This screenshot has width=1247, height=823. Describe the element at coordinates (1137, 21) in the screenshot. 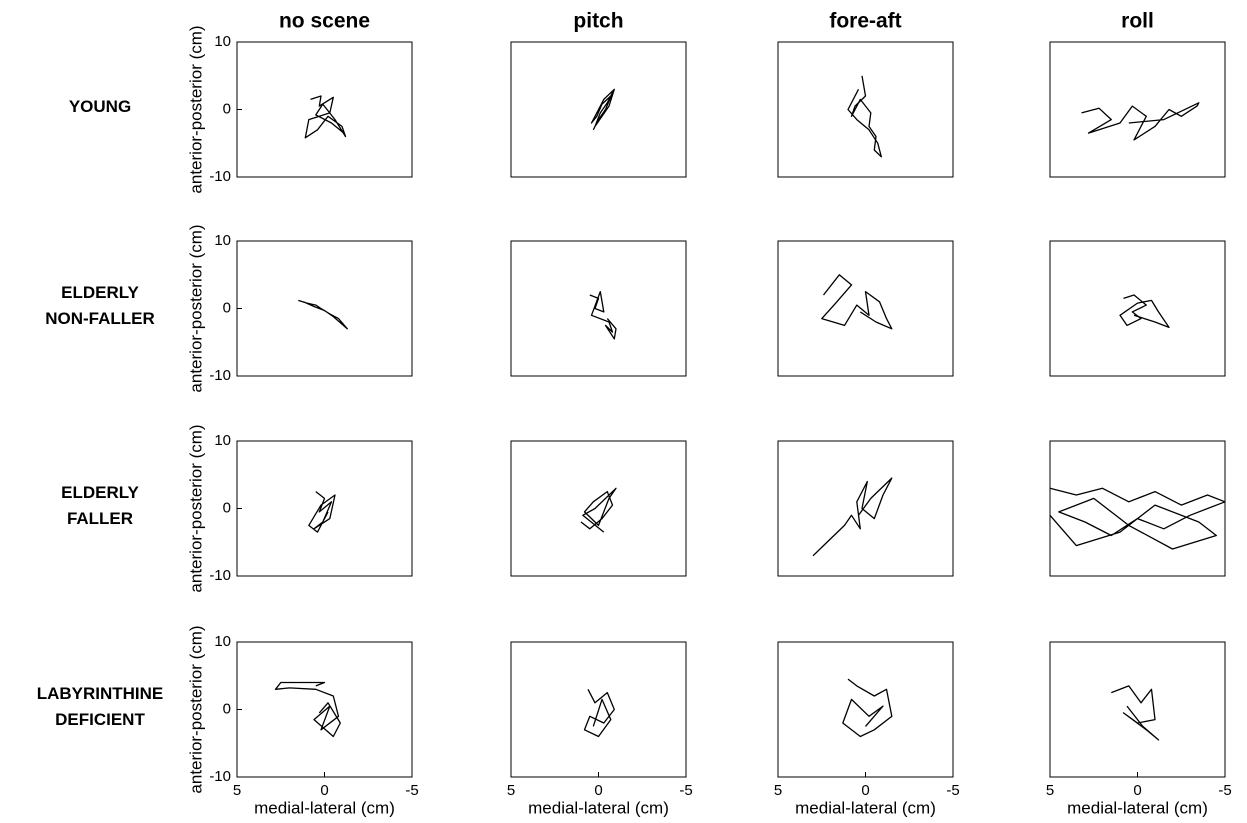

I see `column-title: roll` at that location.